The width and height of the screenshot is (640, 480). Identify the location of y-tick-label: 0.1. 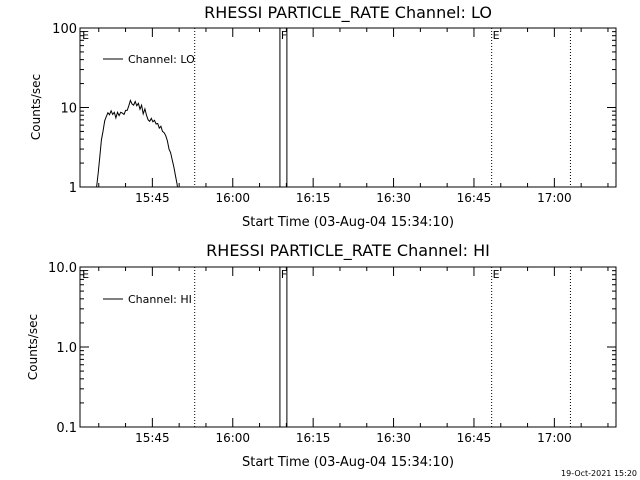
(66, 428).